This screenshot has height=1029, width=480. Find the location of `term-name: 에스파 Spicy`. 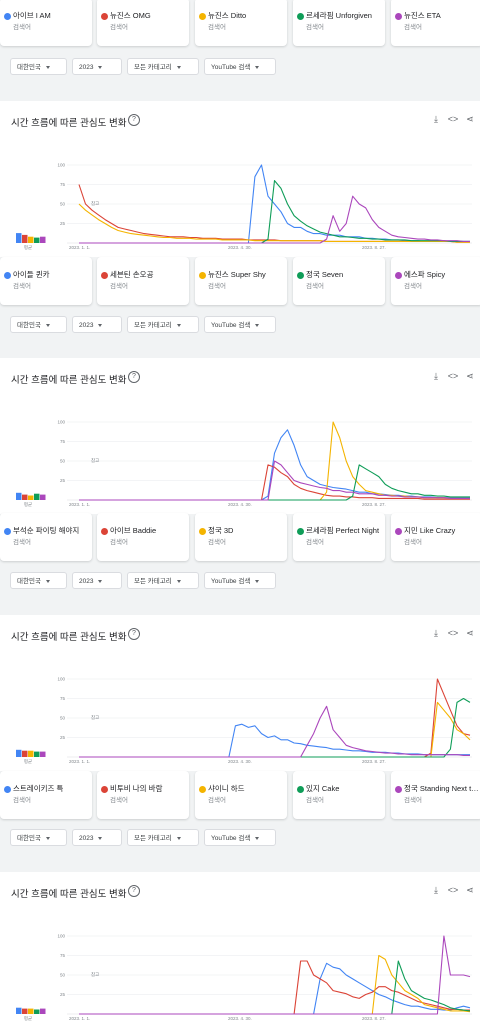

term-name: 에스파 Spicy is located at coordinates (425, 274).